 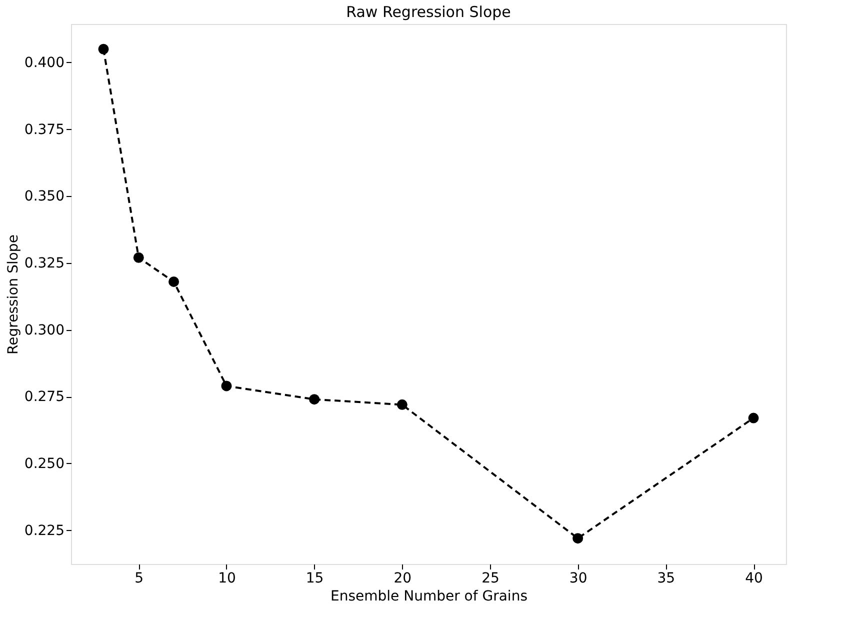 I want to click on x-tick-label: 40, so click(x=754, y=578).